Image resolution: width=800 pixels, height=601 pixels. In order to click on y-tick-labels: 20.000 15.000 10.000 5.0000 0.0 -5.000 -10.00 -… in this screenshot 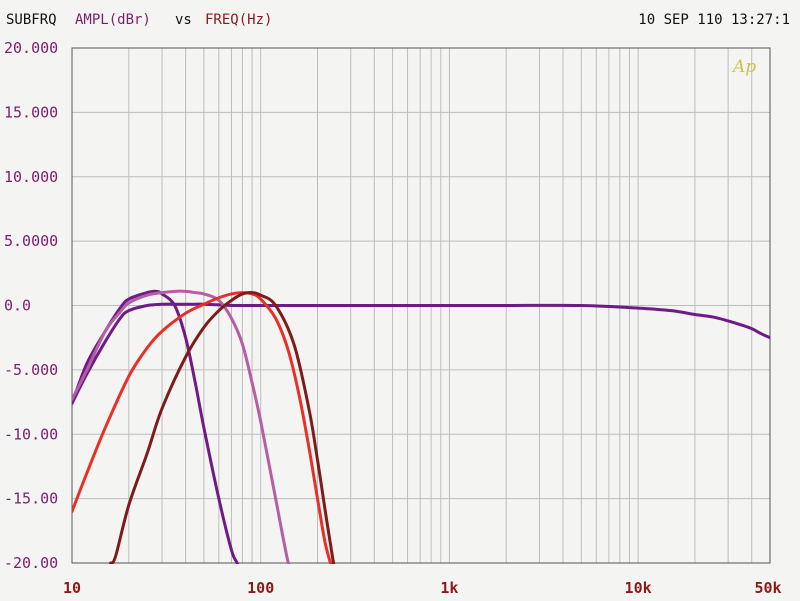, I will do `click(31, 305)`.